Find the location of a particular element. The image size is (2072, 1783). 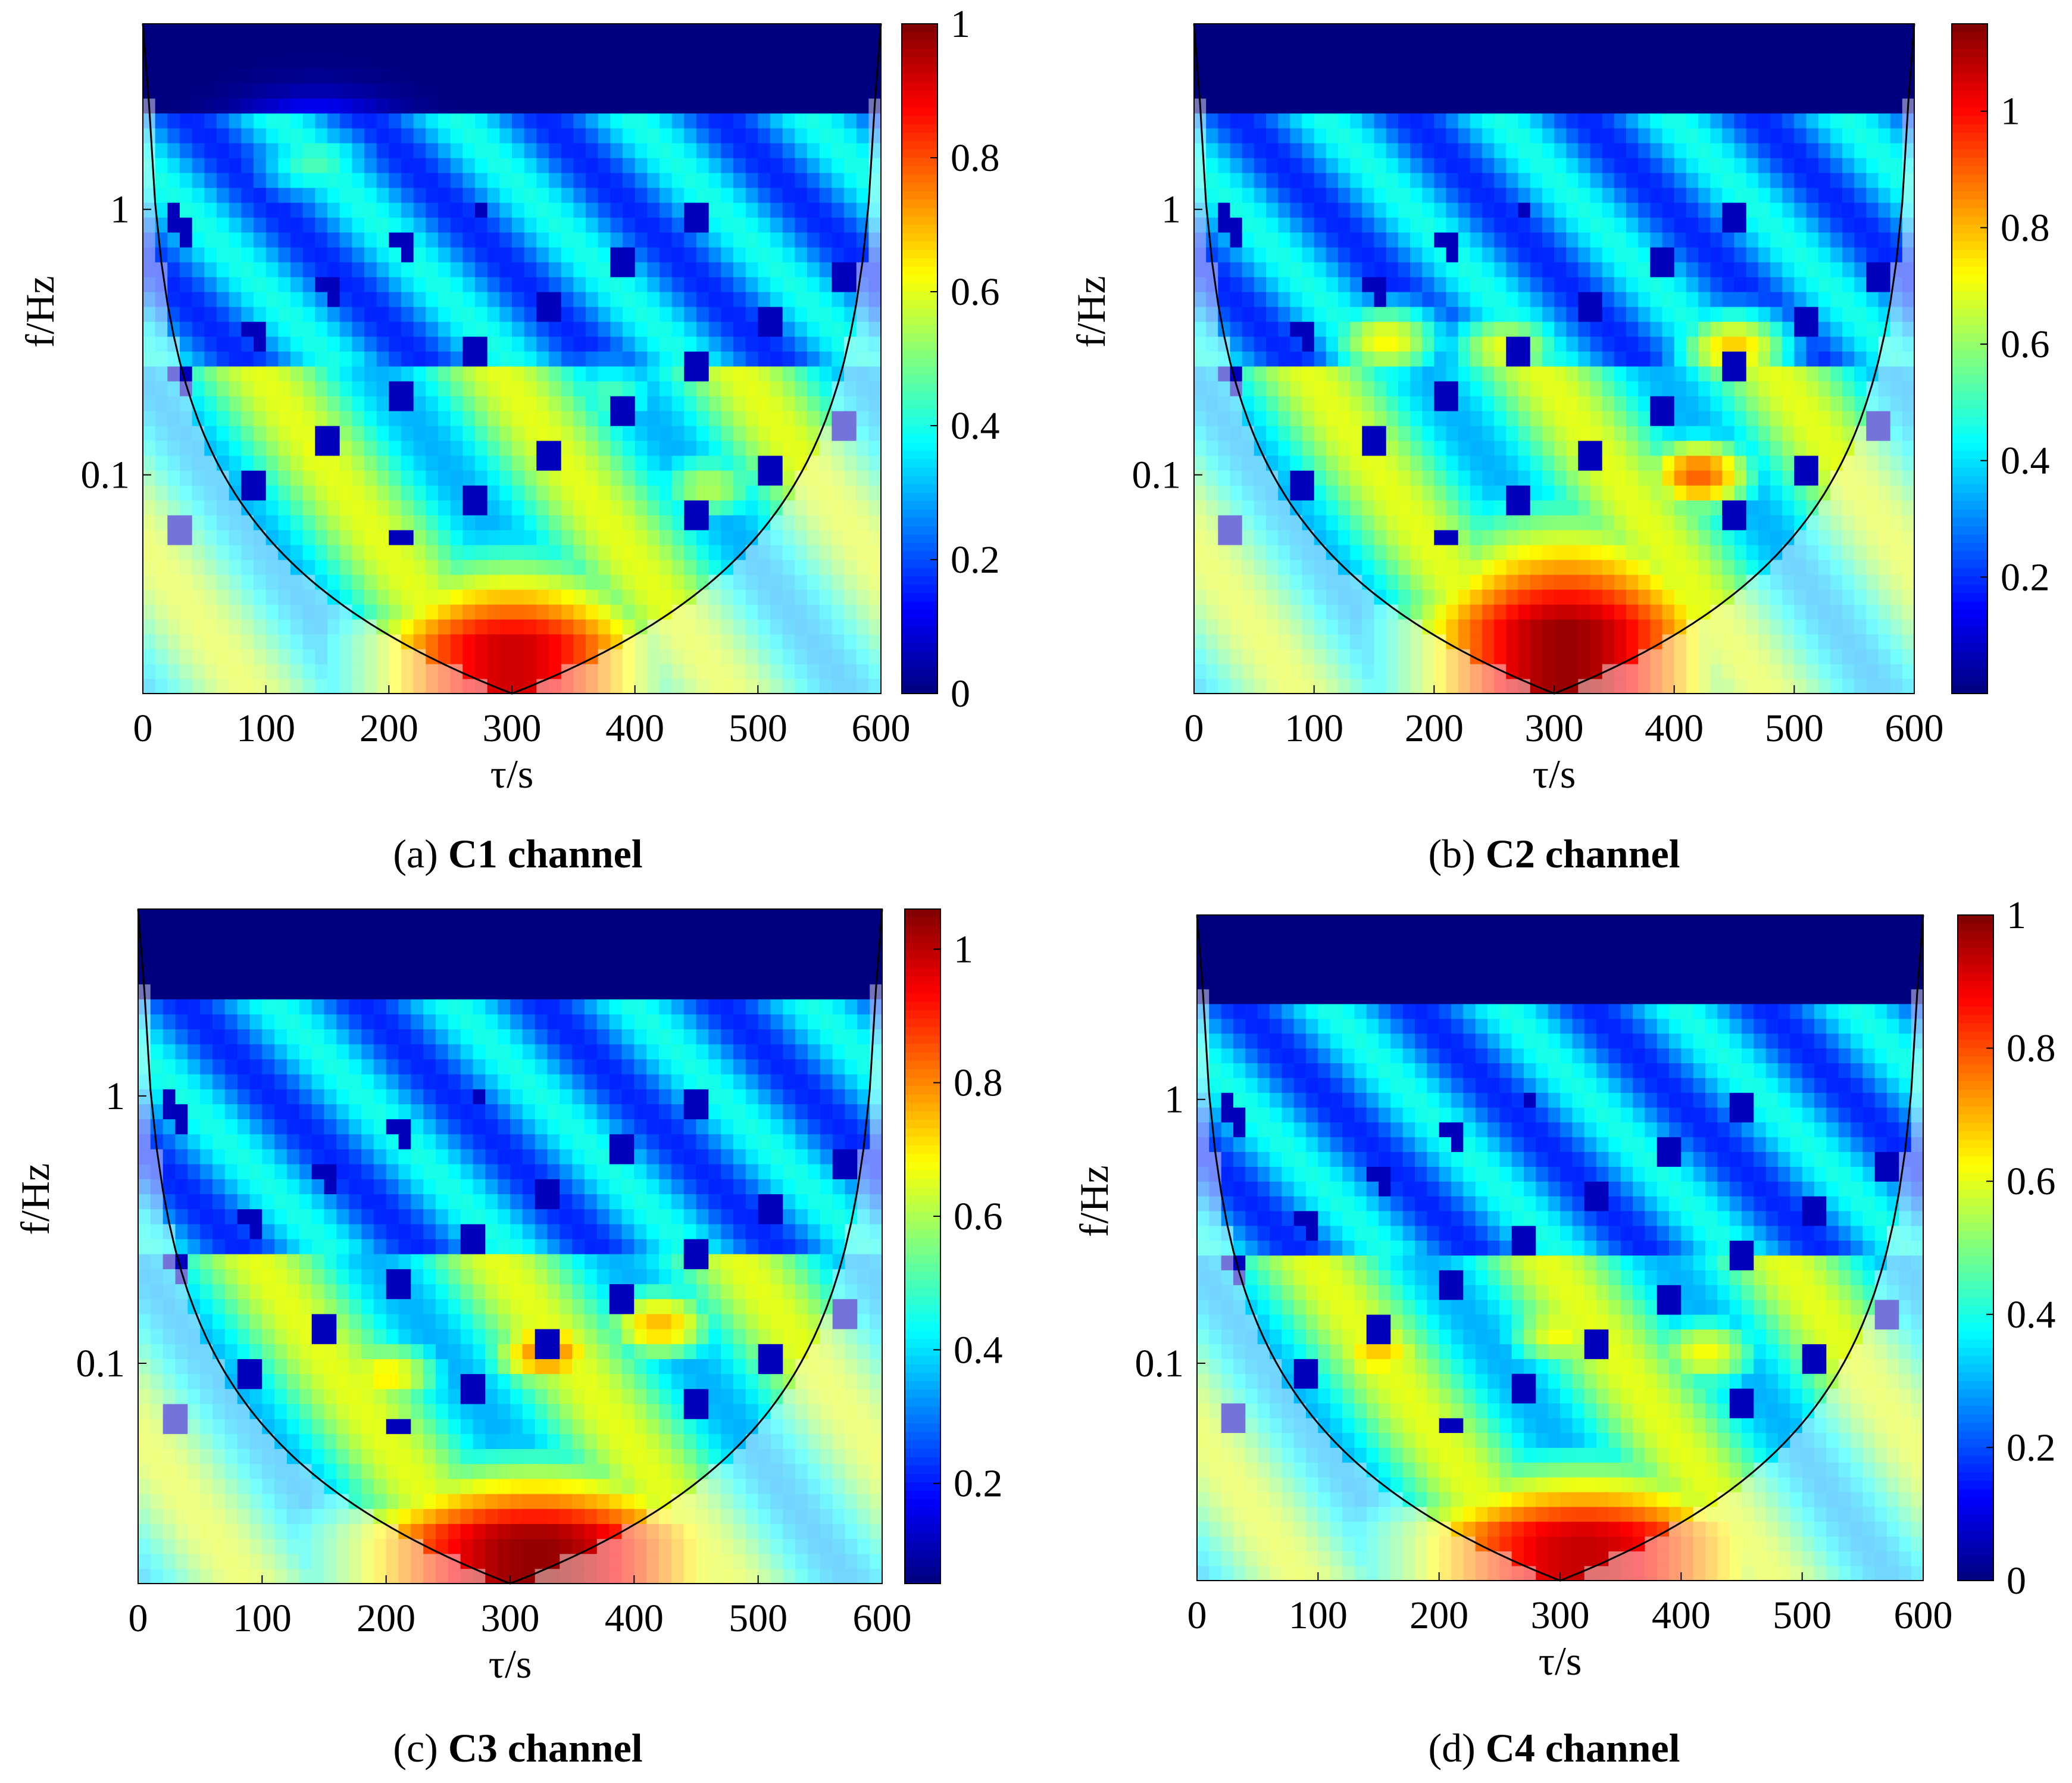

colorbar-segment is located at coordinates (919, 36).